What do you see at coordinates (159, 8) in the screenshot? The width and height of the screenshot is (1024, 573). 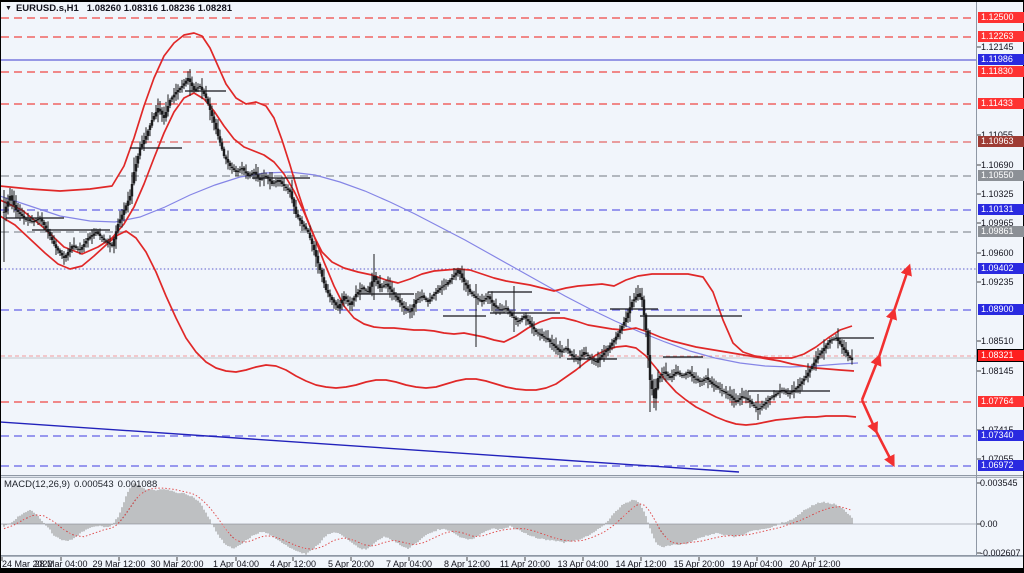 I see `ohlc-values: 1.08260 1.08316 1.08236 1.08281` at bounding box center [159, 8].